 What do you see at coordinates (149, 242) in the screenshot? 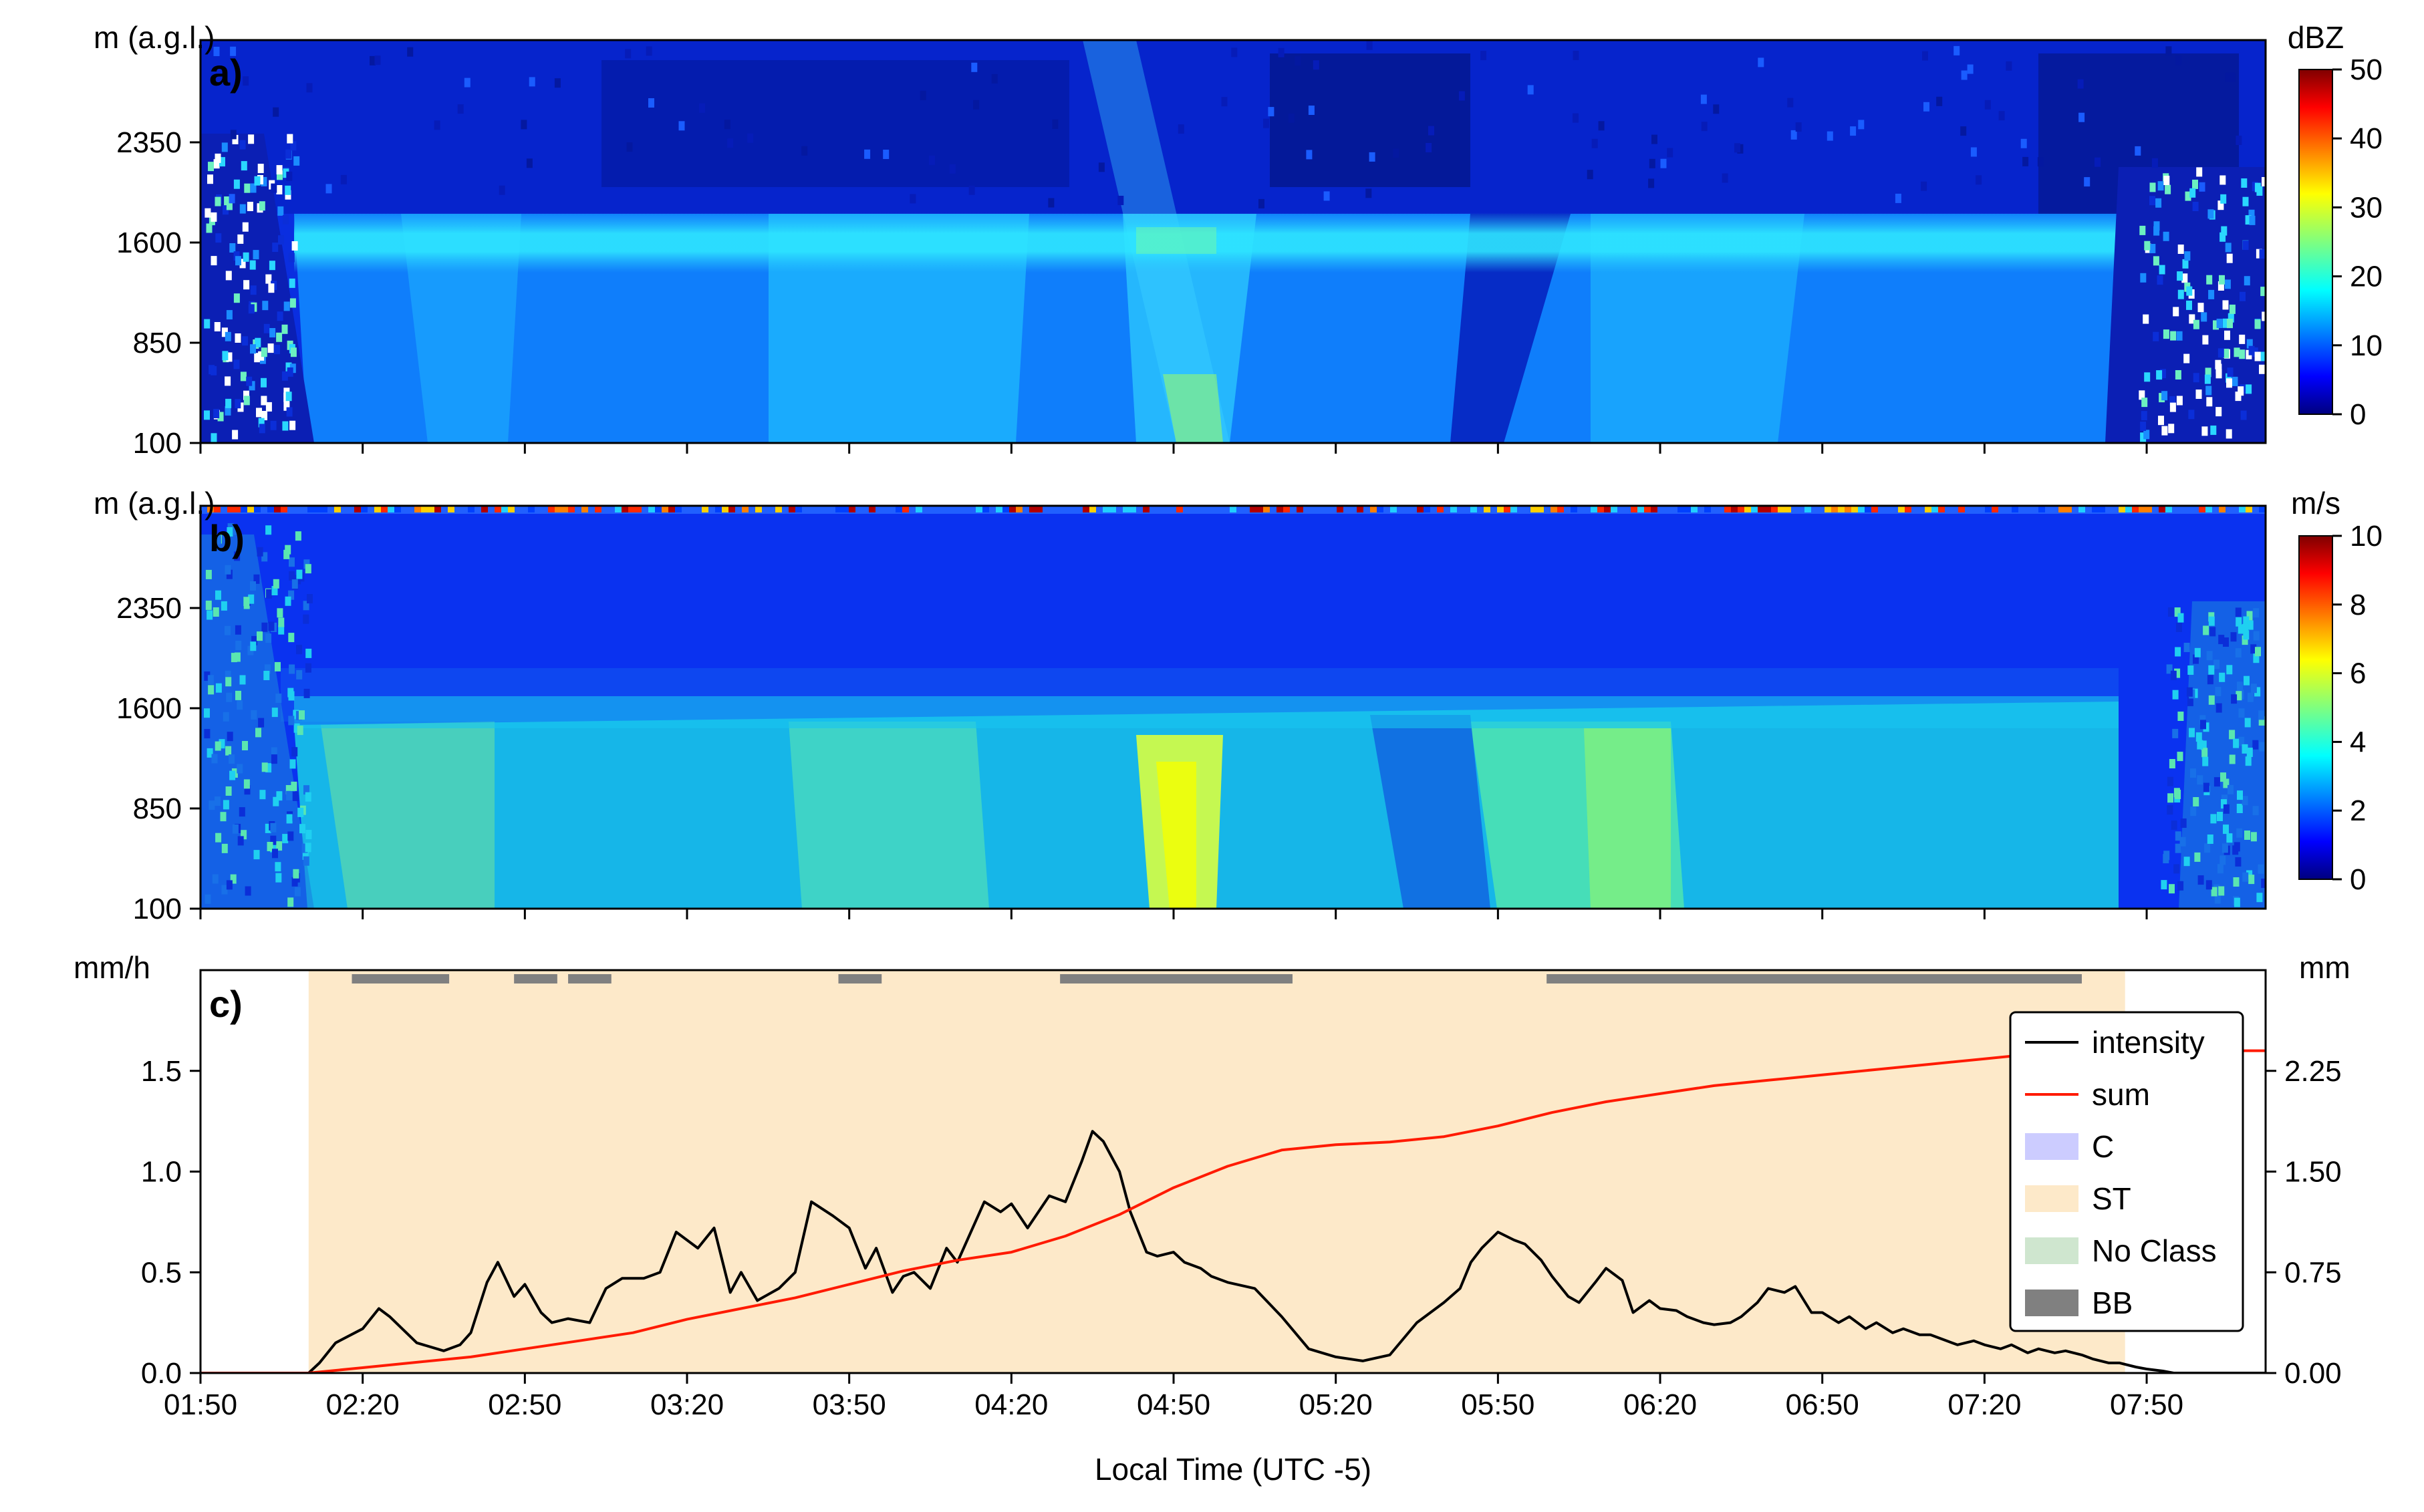
I see `ytick-label: 1600` at bounding box center [149, 242].